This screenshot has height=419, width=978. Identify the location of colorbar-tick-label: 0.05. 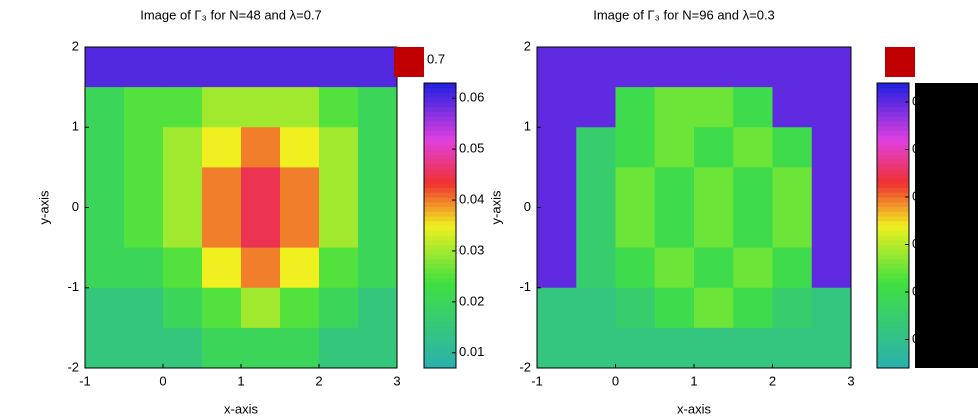
(471, 148).